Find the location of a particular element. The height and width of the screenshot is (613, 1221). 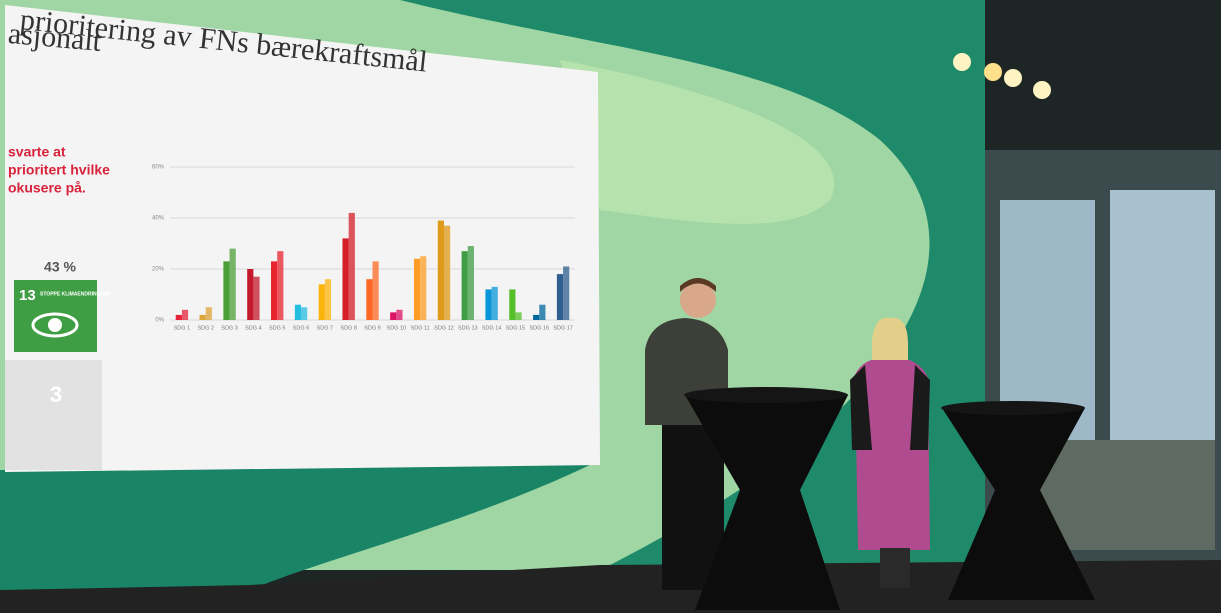

x-tick-label: SDG 6 is located at coordinates (301, 328).